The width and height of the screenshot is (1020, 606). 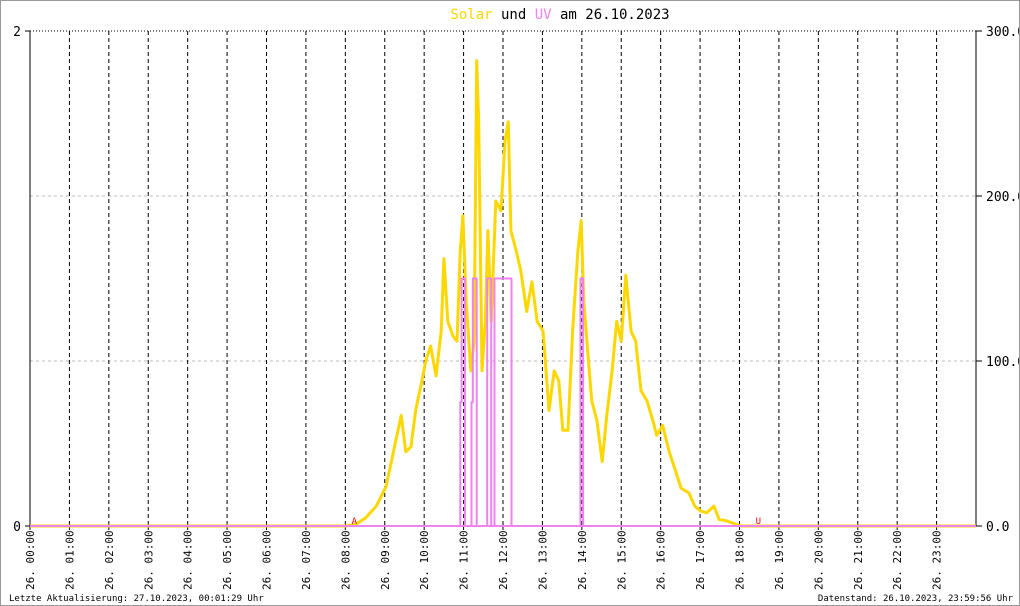 What do you see at coordinates (510, 15) in the screenshot?
I see `title-und: und` at bounding box center [510, 15].